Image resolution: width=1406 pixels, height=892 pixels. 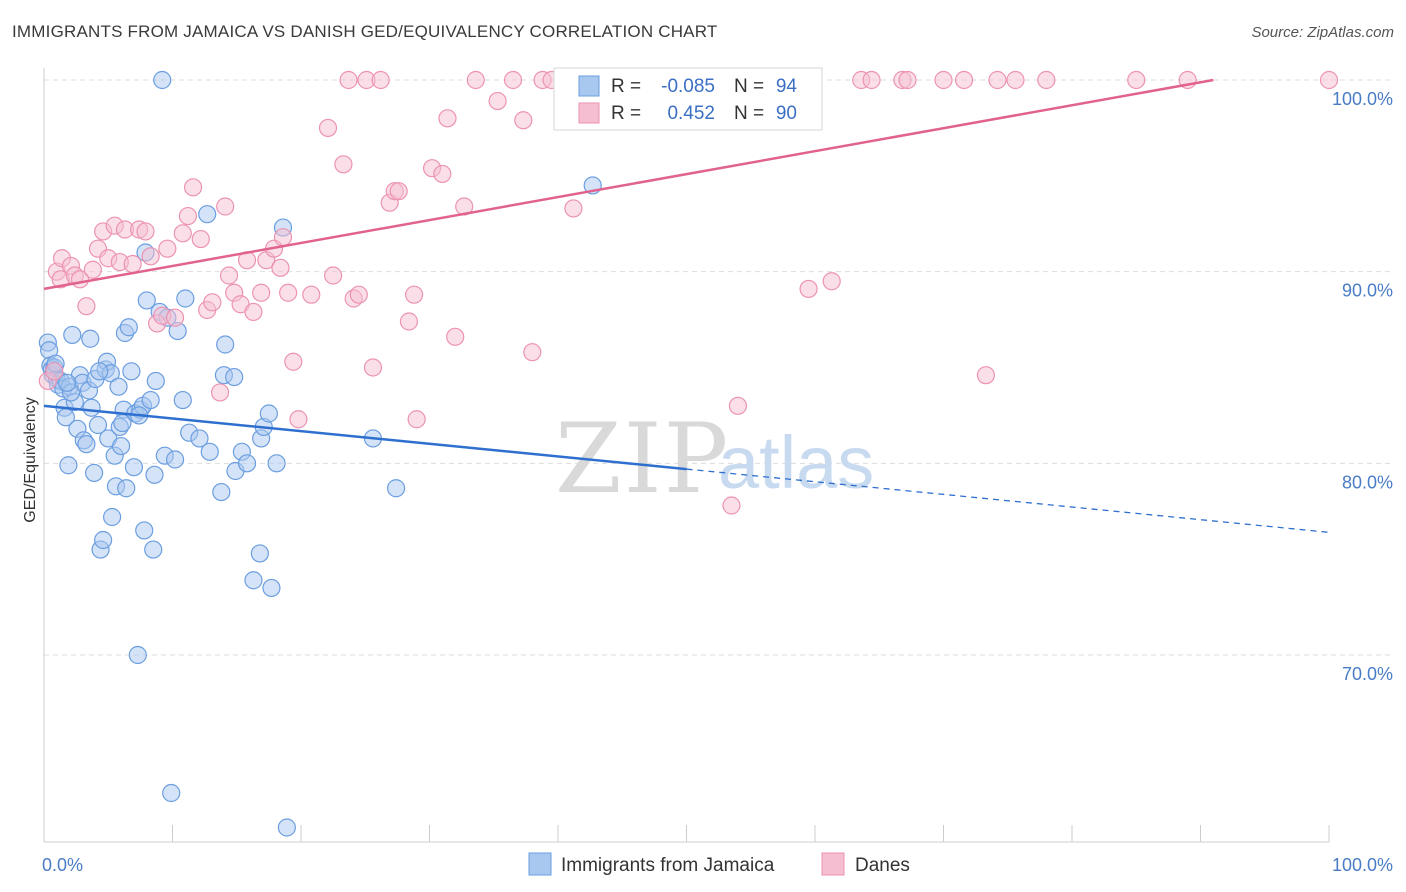 What do you see at coordinates (626, 86) in the screenshot?
I see `legend-r-label-blue: R =` at bounding box center [626, 86].